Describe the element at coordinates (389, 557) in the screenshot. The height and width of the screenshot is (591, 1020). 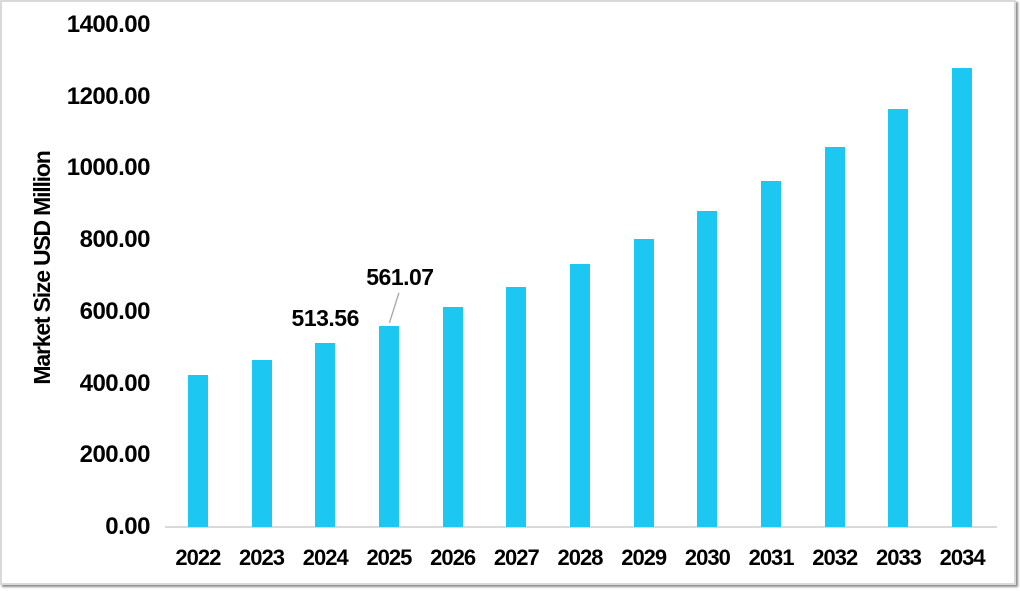
I see `x-tick-label: 2025` at that location.